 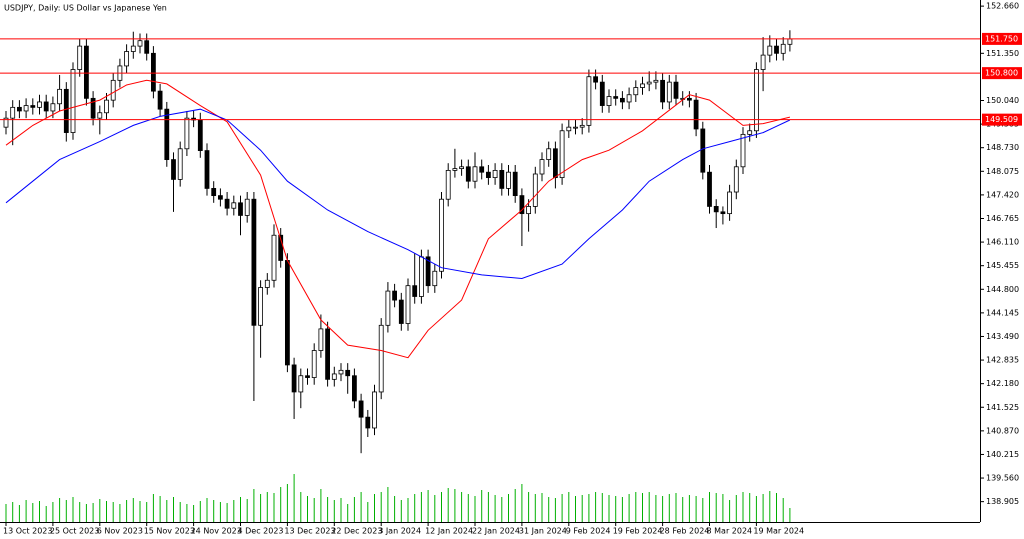 What do you see at coordinates (1002, 218) in the screenshot?
I see `y-tick-label: 146.765` at bounding box center [1002, 218].